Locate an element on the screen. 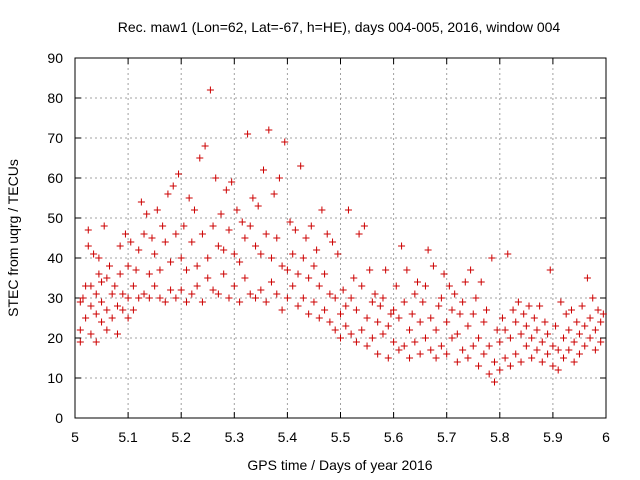 The image size is (640, 480). x-tick-label: 5.9 is located at coordinates (553, 437).